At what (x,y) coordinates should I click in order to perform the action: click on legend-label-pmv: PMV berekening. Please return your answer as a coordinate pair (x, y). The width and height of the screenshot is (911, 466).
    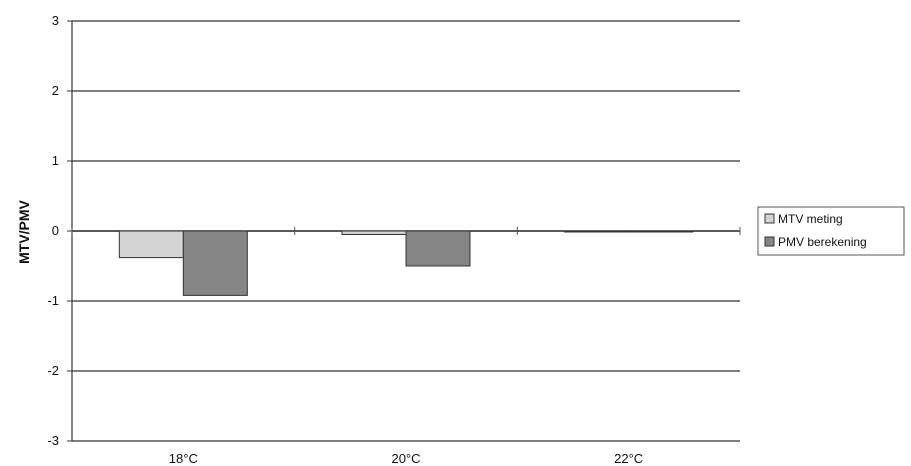
    Looking at the image, I should click on (822, 242).